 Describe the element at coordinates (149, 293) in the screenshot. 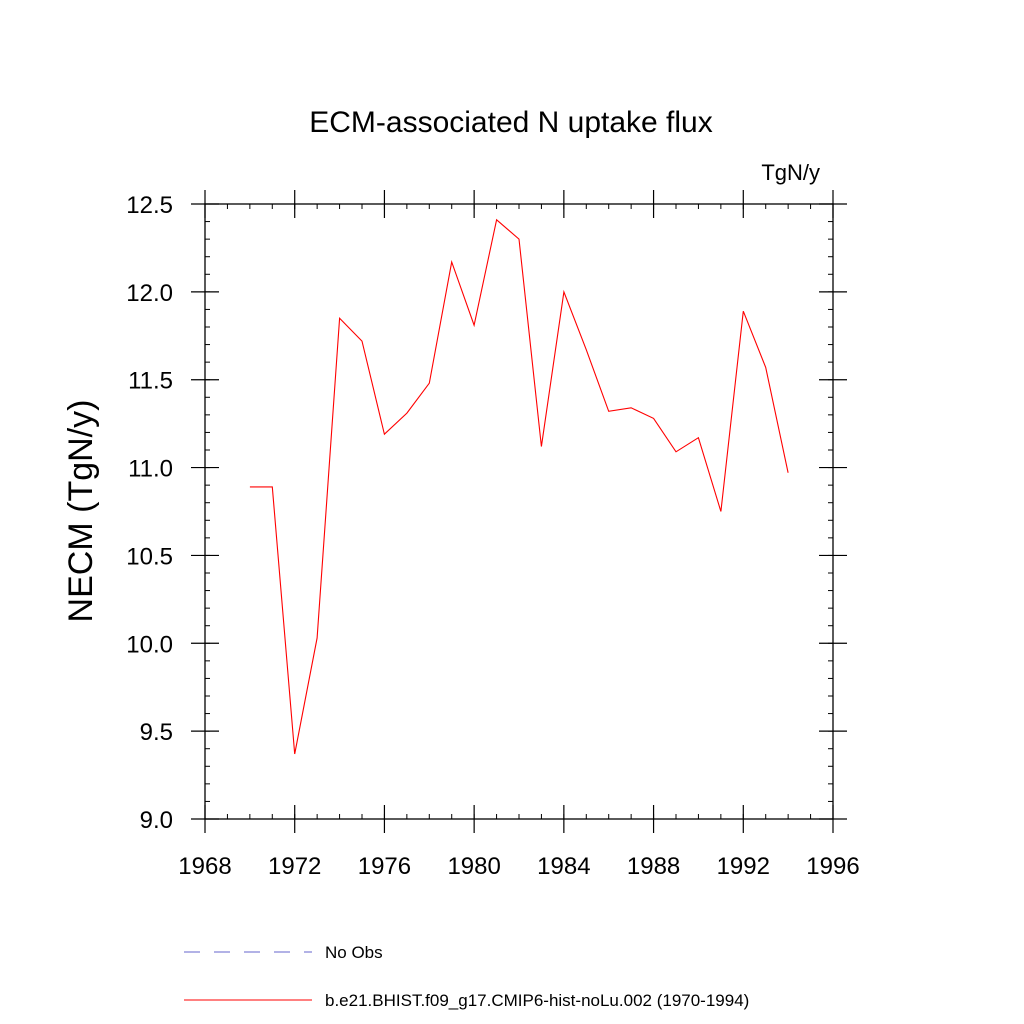

I see `y-tick-label: 12.0` at that location.